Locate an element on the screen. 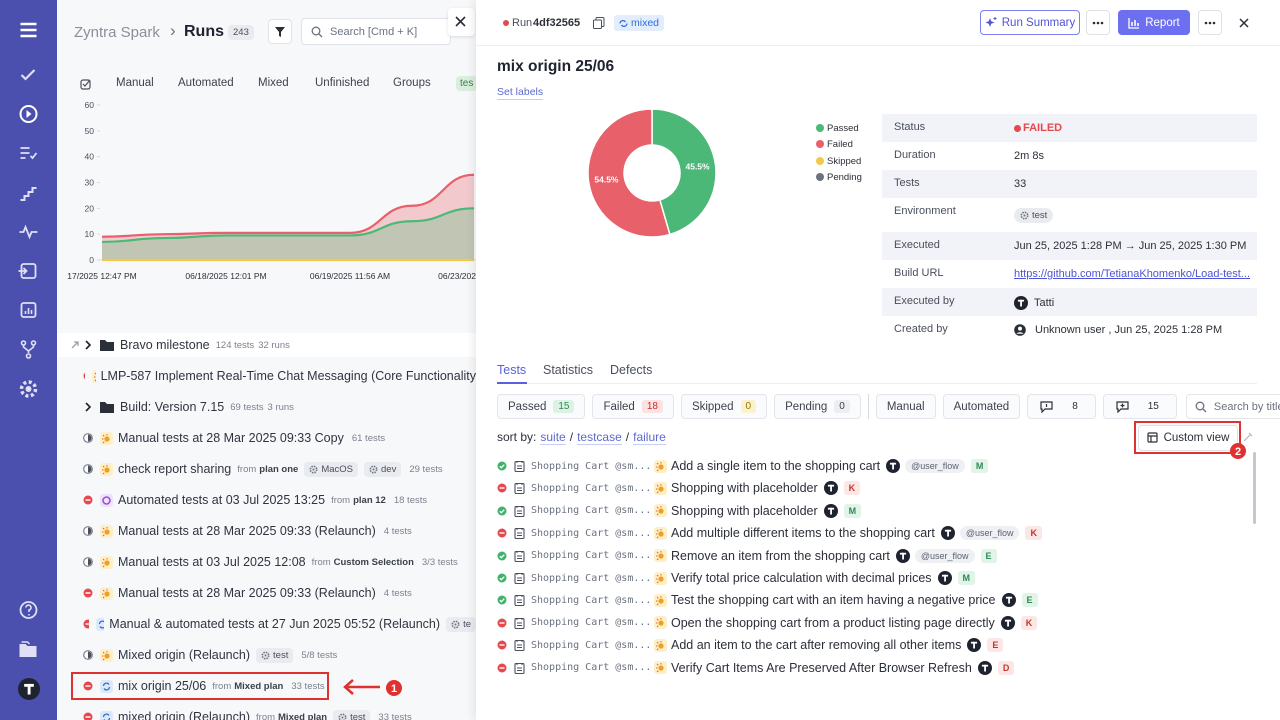 Image resolution: width=1280 pixels, height=720 pixels. run-row: mix origin 25/06 from Mixed plan 33 tests is located at coordinates (266, 686).